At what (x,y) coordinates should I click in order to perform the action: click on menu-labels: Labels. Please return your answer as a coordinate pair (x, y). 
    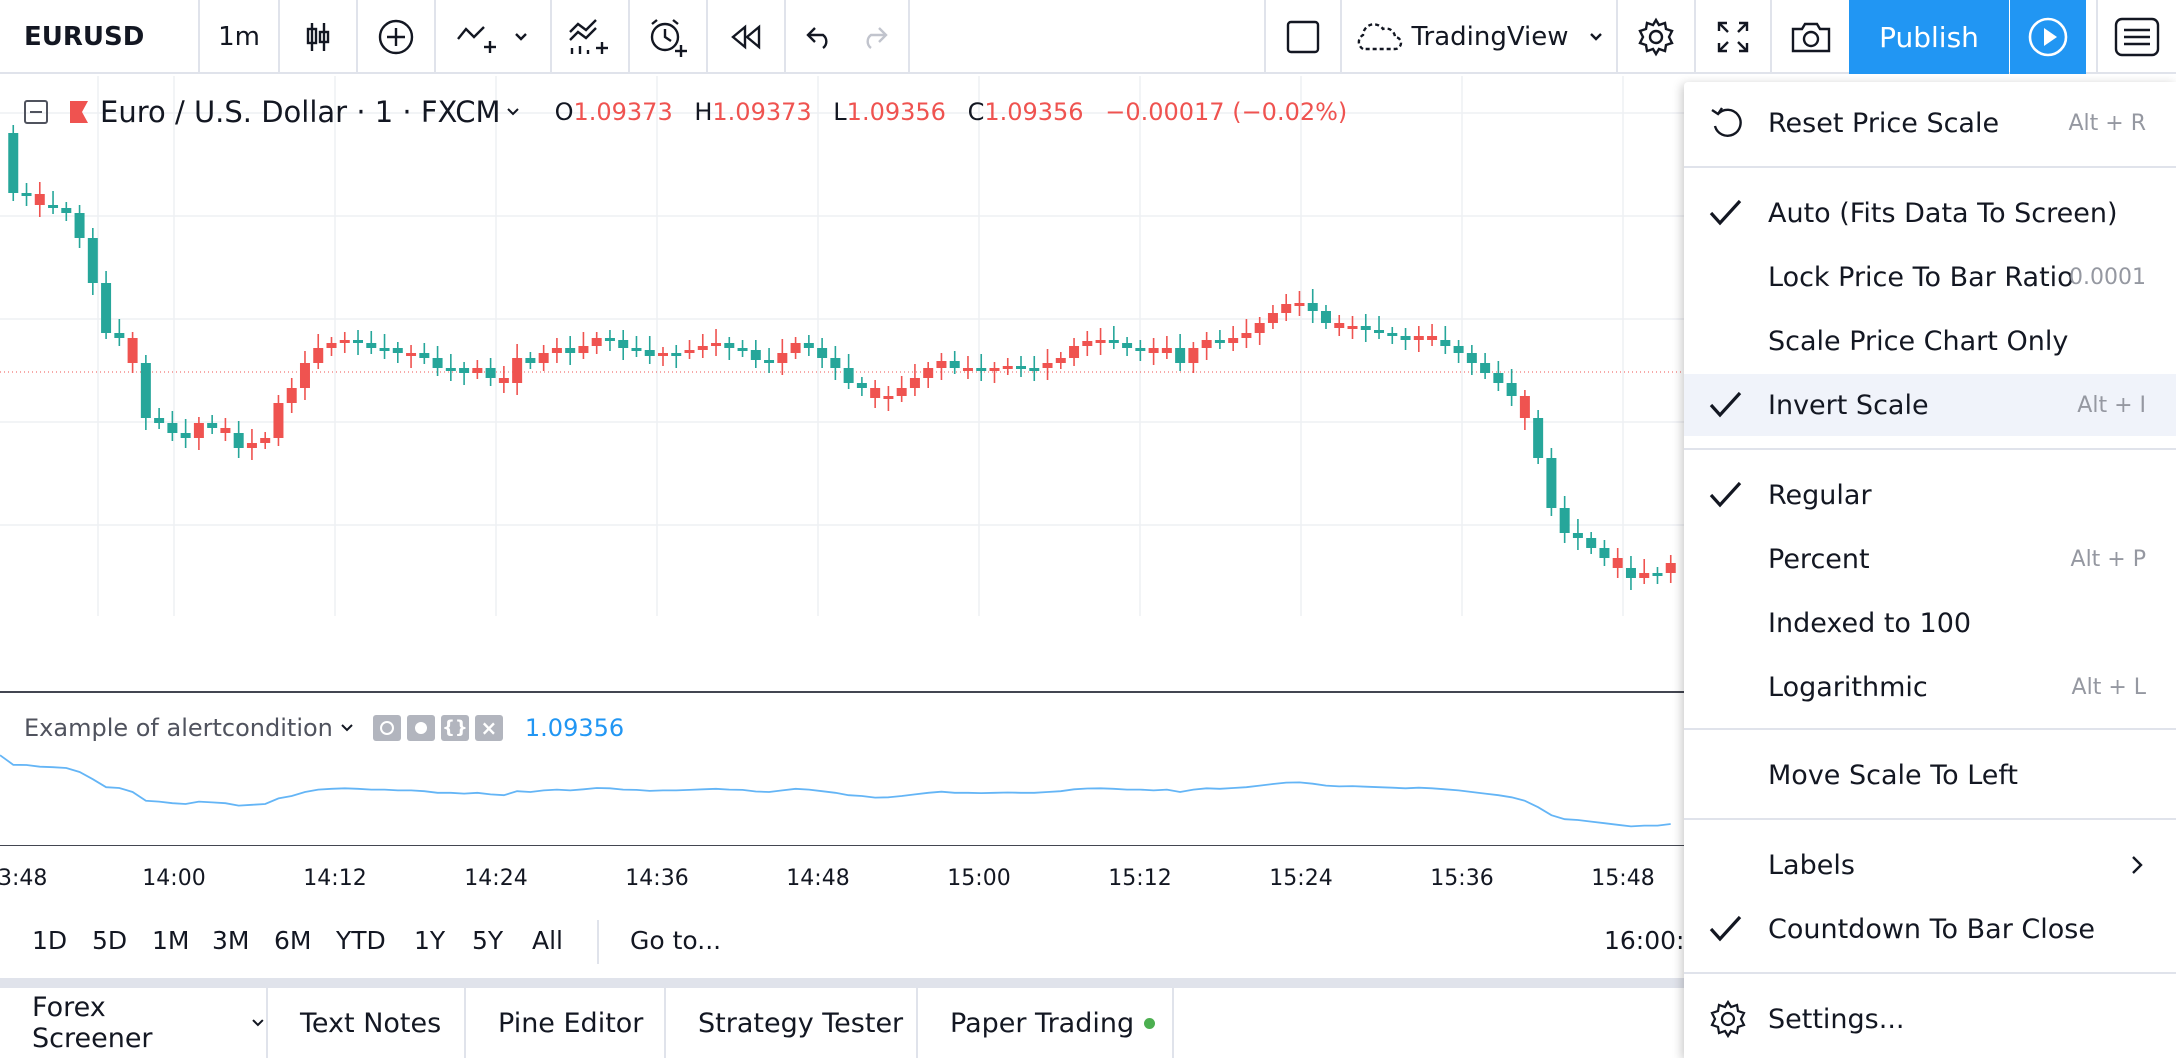
    Looking at the image, I should click on (1930, 865).